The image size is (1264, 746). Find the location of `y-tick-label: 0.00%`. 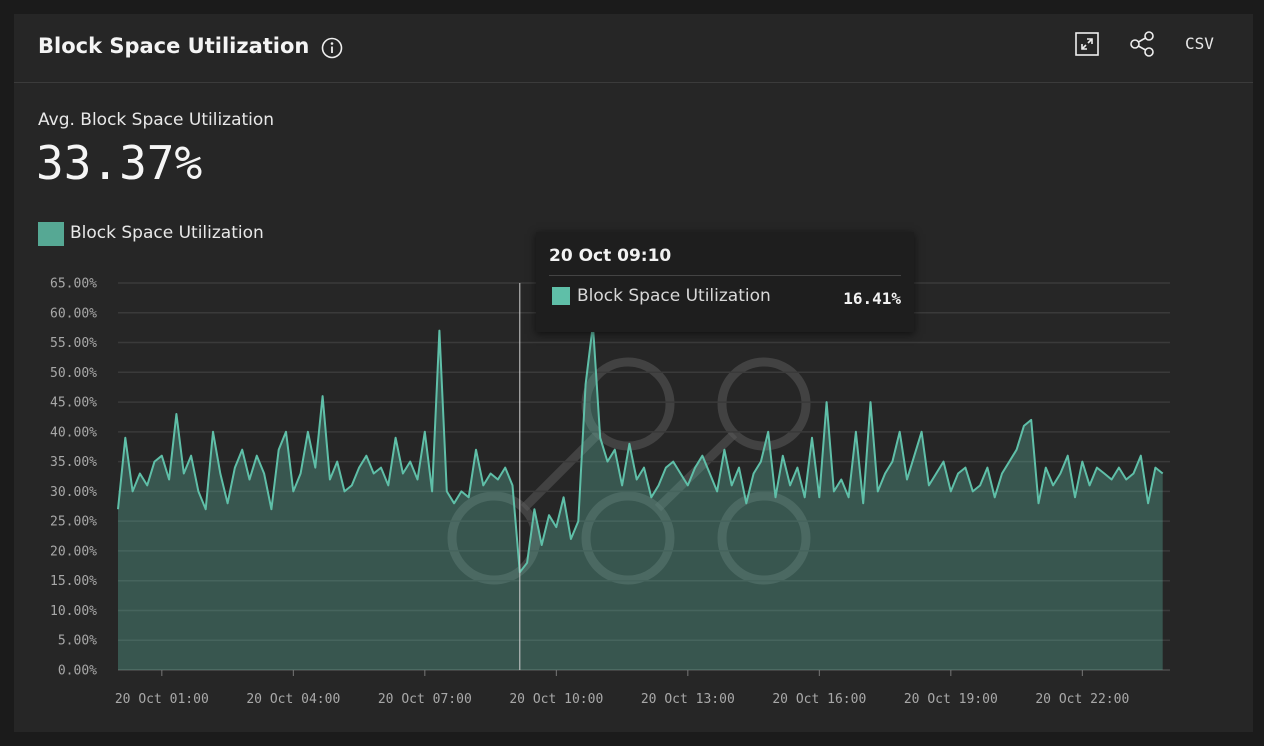

y-tick-label: 0.00% is located at coordinates (77, 671).